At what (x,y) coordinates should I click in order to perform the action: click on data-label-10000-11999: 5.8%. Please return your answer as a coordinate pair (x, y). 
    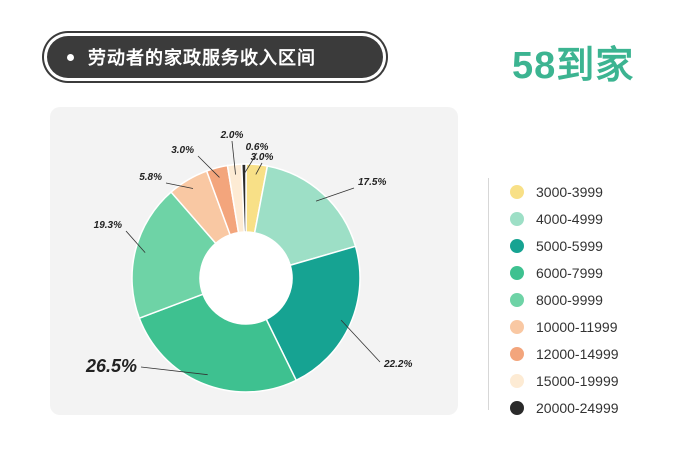
    Looking at the image, I should click on (150, 177).